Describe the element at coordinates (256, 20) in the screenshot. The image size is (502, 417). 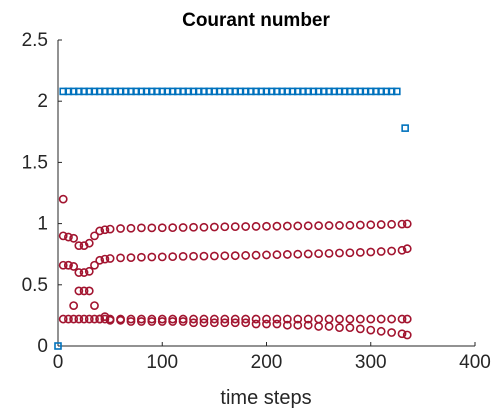
I see `chart-title: Courant number` at that location.